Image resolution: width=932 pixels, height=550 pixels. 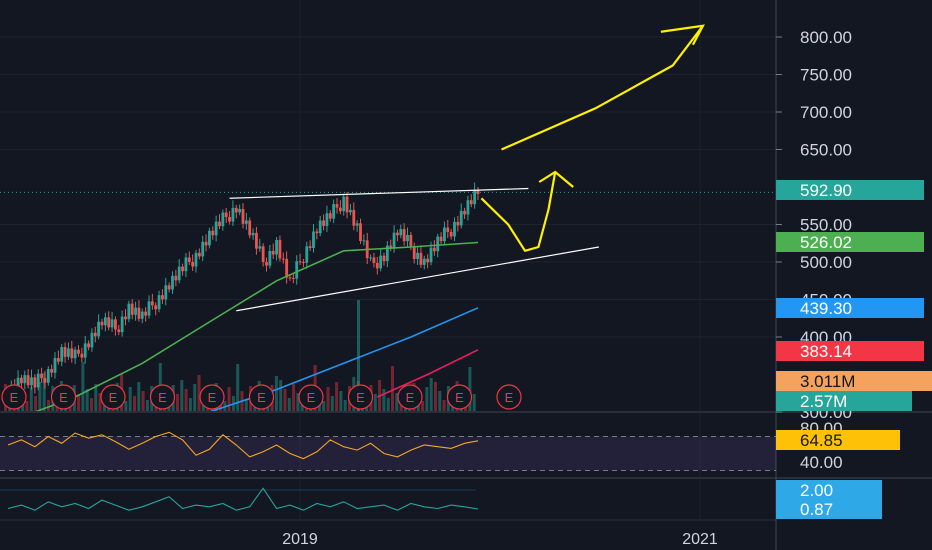 I want to click on oscillator-pane, so click(x=239, y=499).